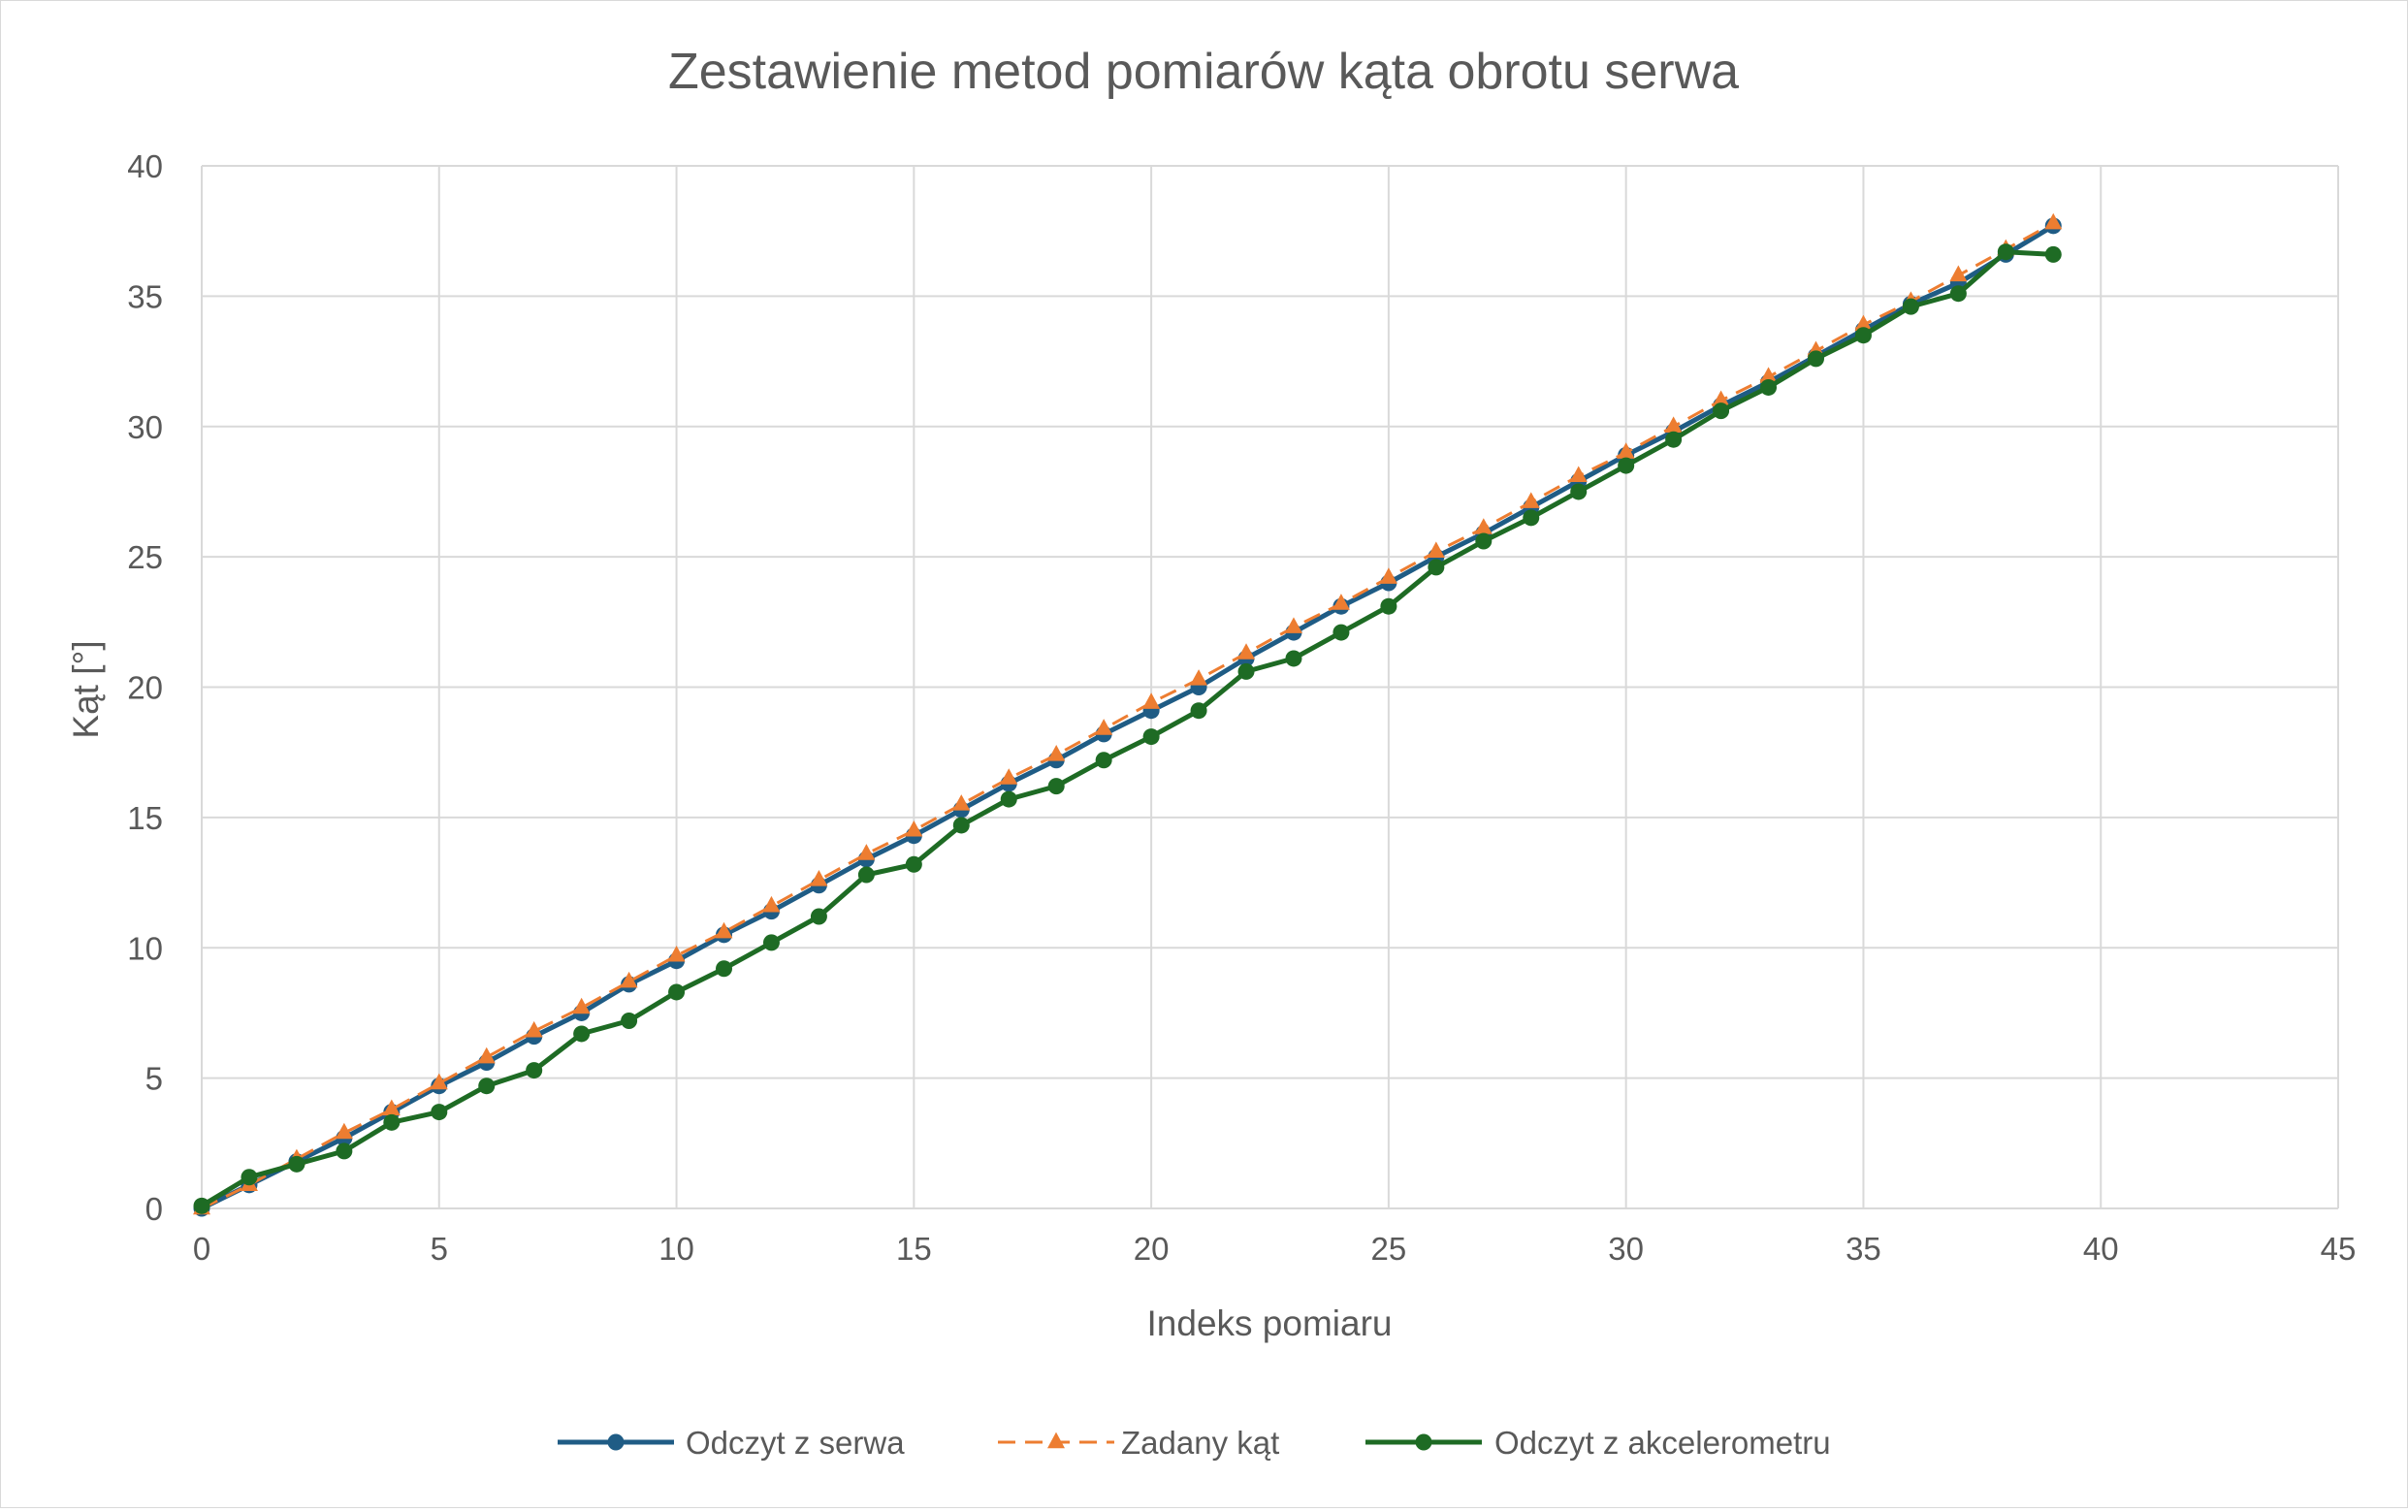 The height and width of the screenshot is (1512, 2408). I want to click on legend-label: Zadany kąt, so click(1200, 1443).